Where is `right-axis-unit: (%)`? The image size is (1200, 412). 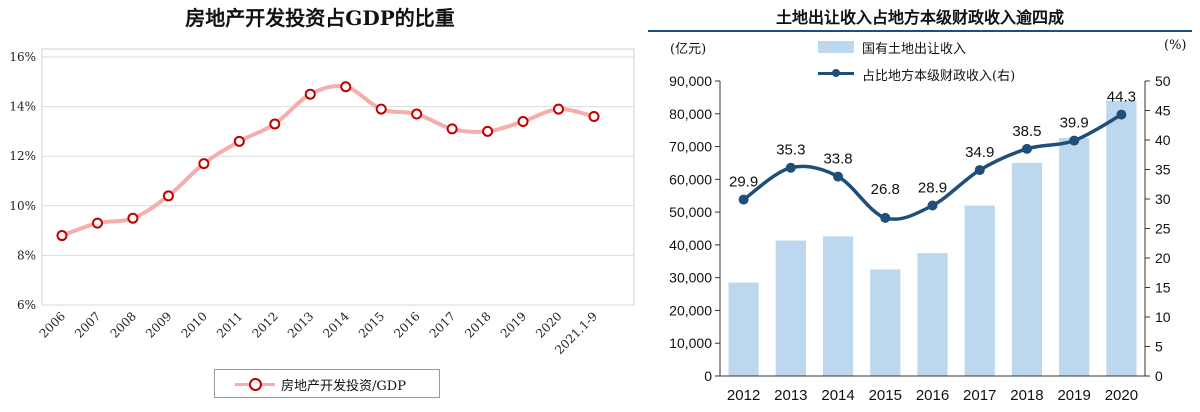
right-axis-unit: (%) is located at coordinates (1175, 45).